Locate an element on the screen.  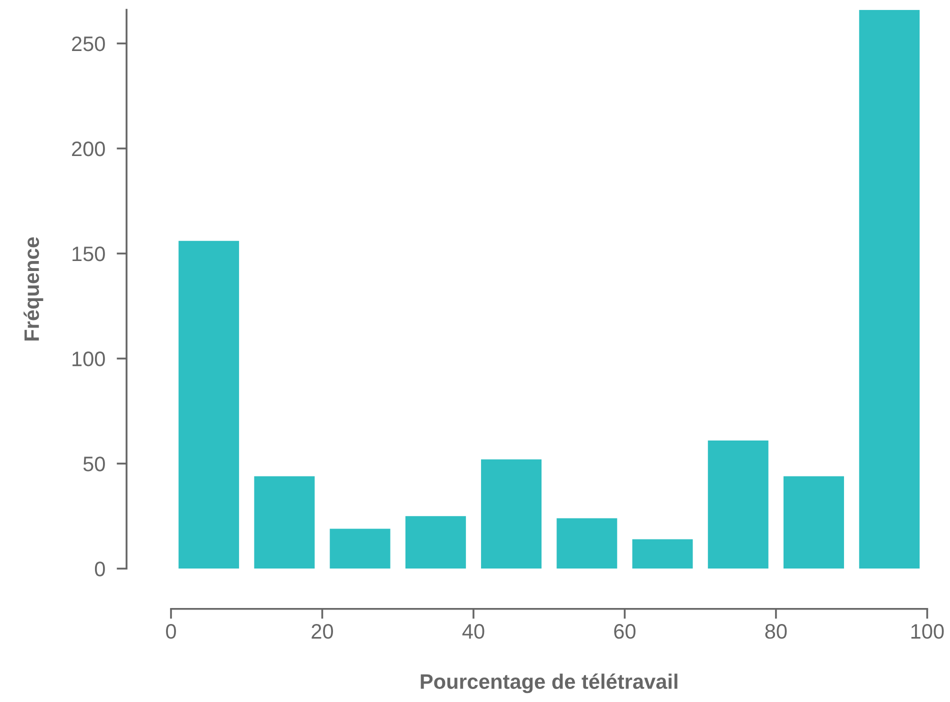
y-tick-label: 50 is located at coordinates (94, 464).